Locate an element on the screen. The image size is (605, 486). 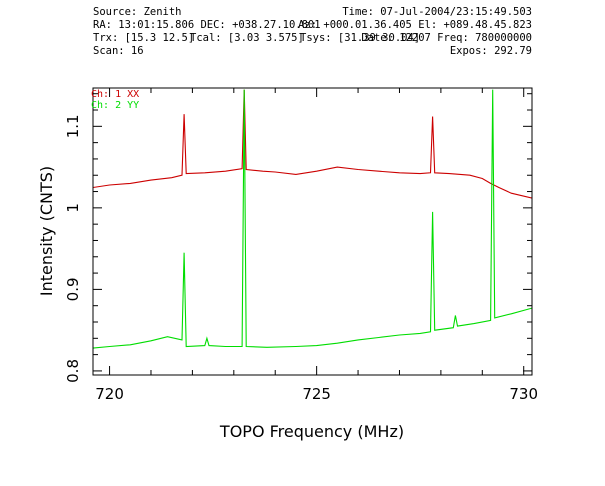
y-tick-label: 1.1 is located at coordinates (73, 126).